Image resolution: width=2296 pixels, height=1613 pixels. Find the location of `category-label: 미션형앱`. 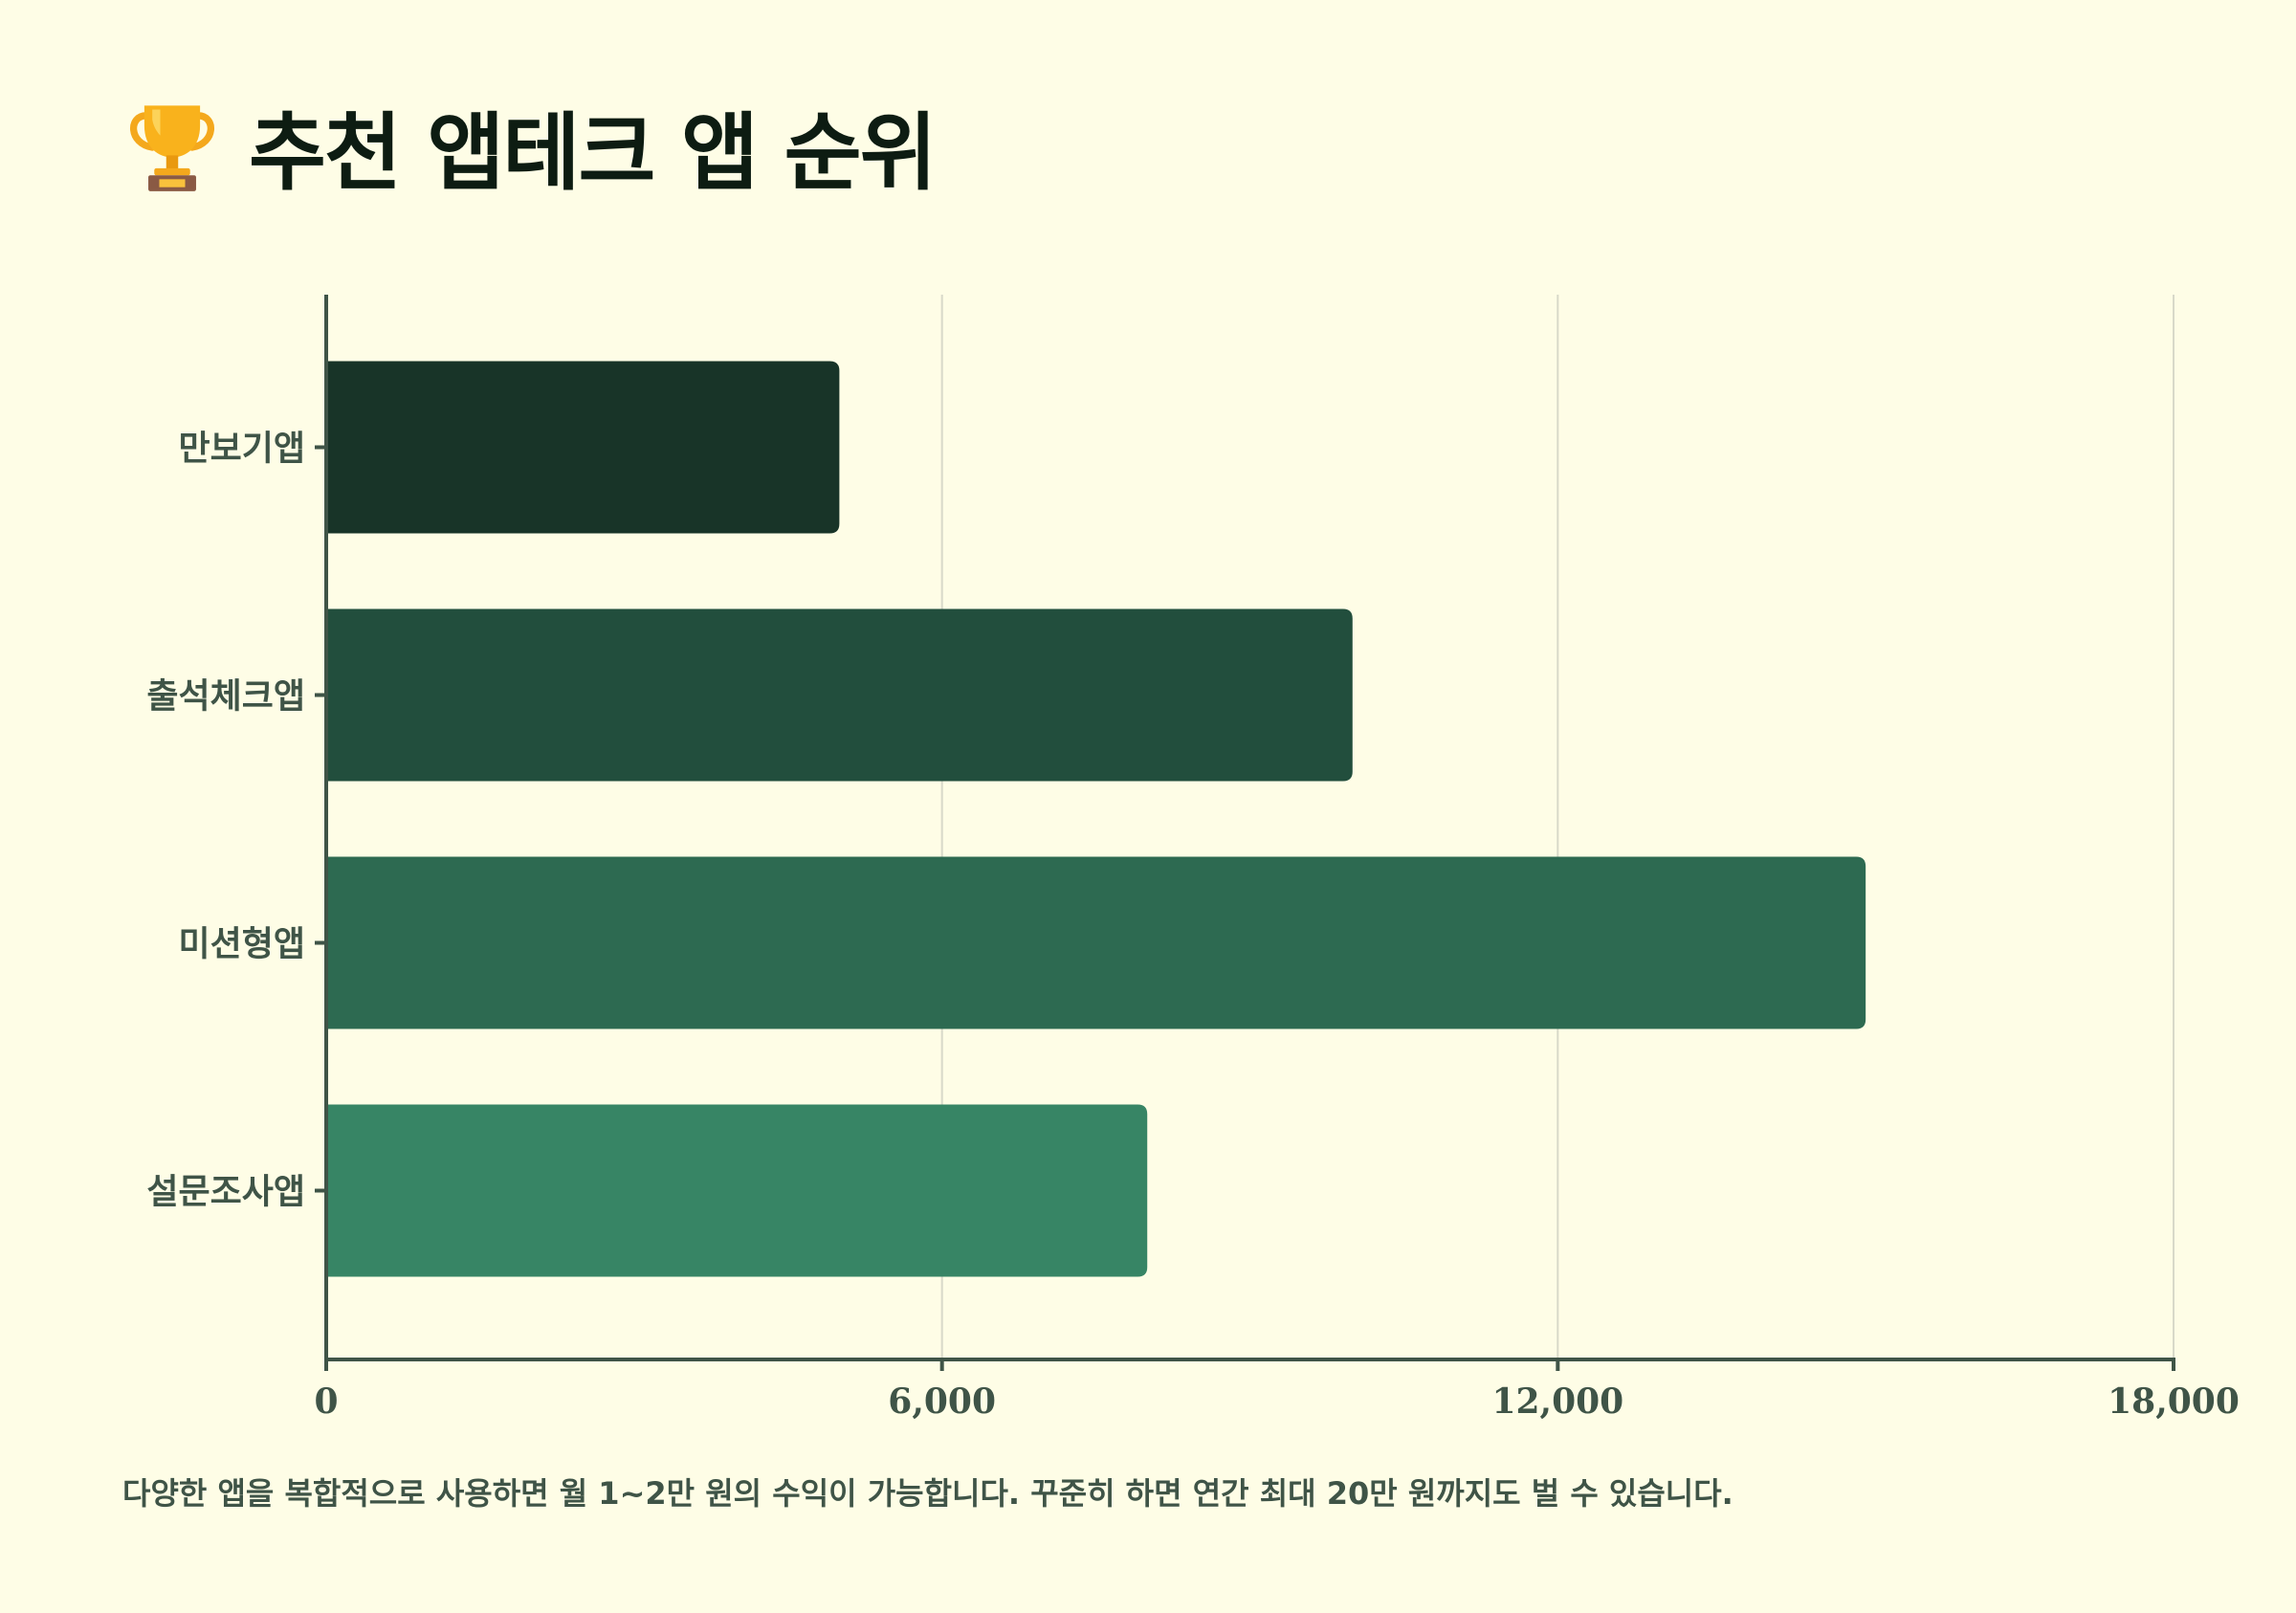

category-label: 미션형앱 is located at coordinates (242, 944).